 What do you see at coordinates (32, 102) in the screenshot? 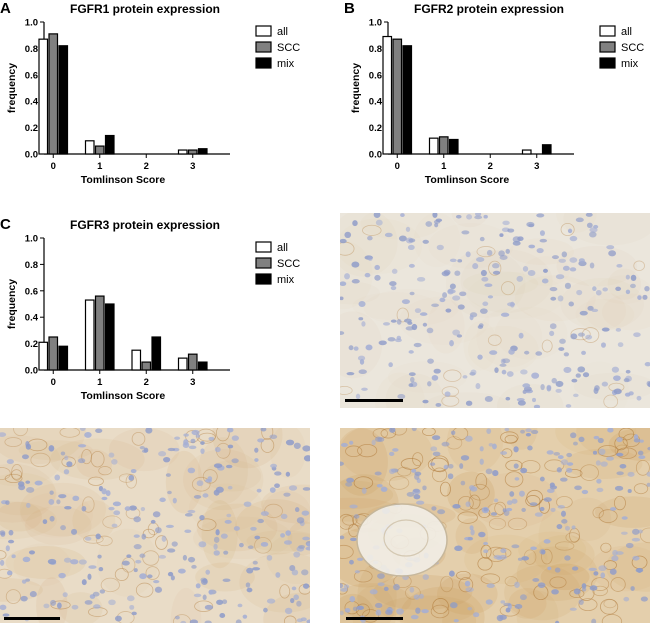
I see `y-tick-label: 0.4` at bounding box center [32, 102].